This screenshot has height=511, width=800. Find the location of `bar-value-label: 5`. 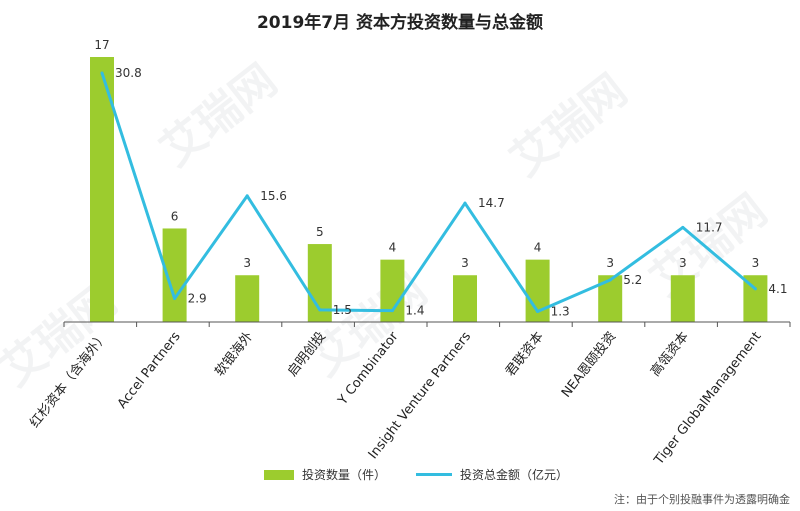

bar-value-label: 5 is located at coordinates (320, 232).